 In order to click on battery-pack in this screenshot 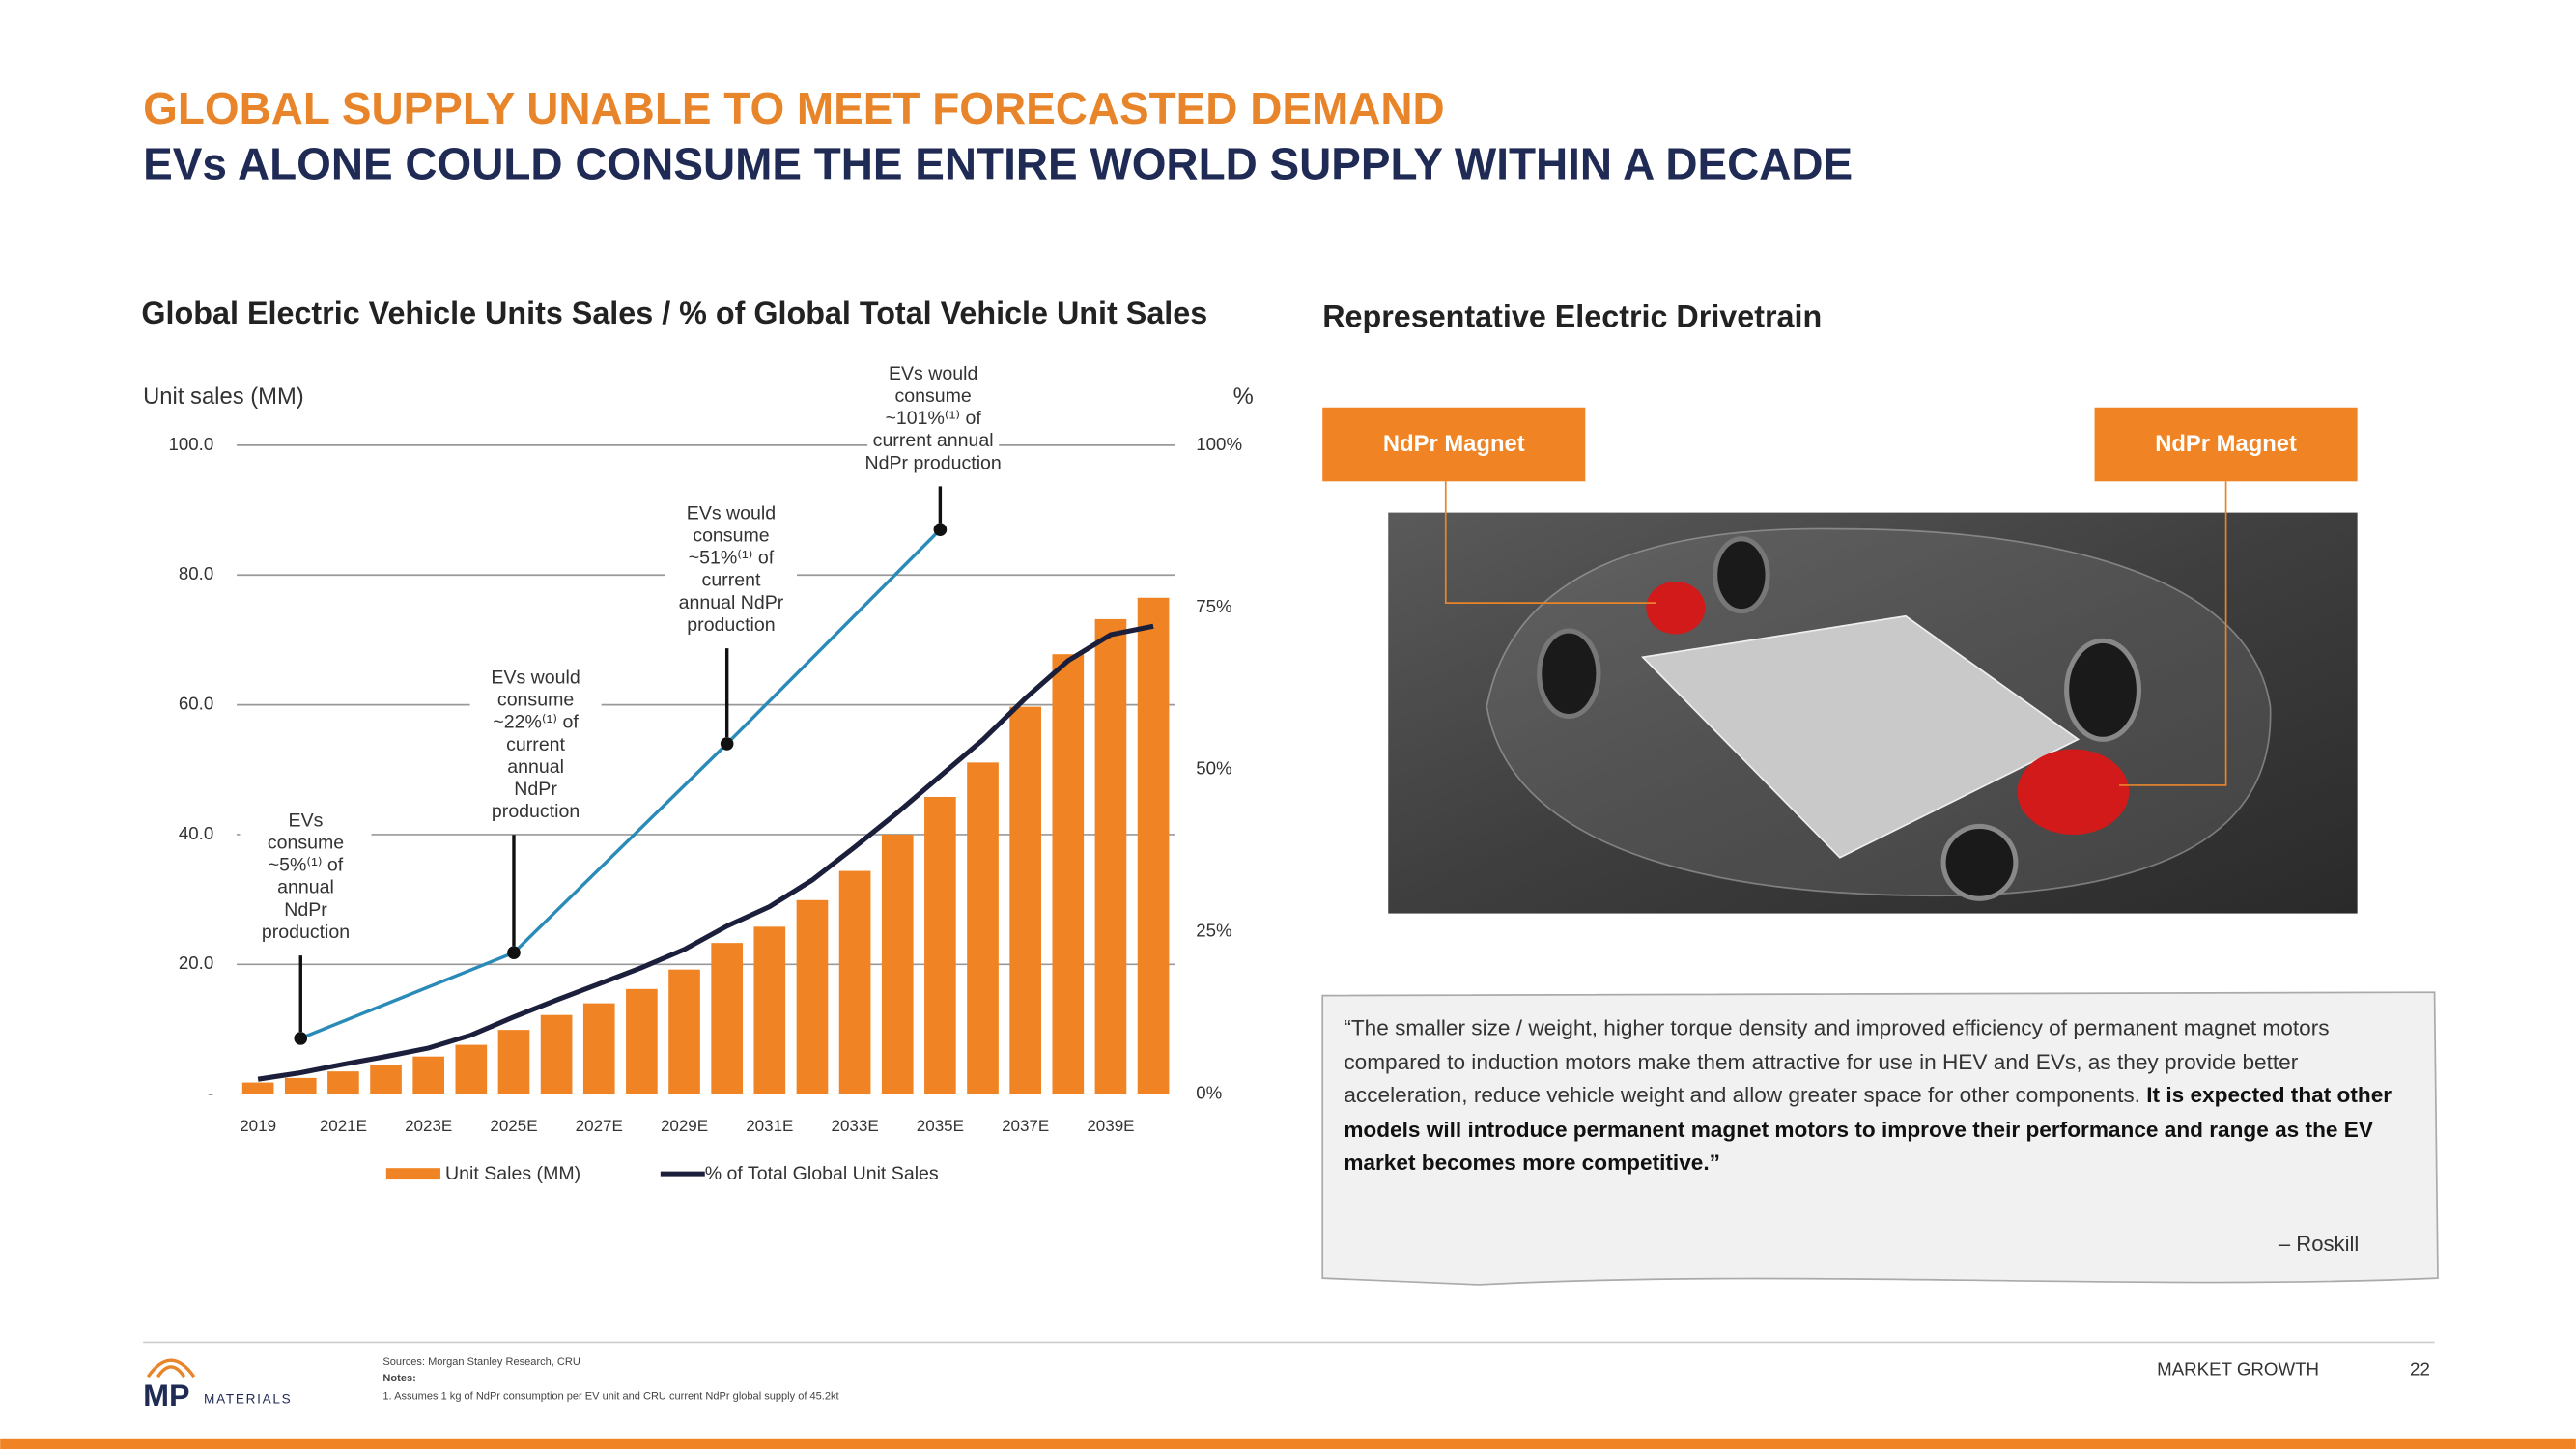, I will do `click(1861, 736)`.